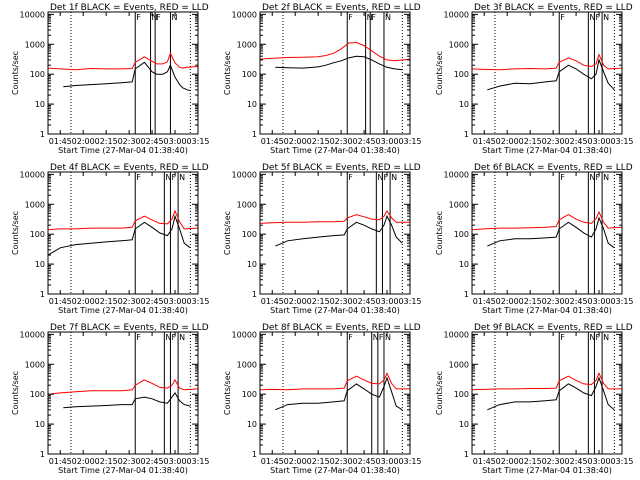 Image resolution: width=640 pixels, height=480 pixels. I want to click on chart-title: Det 8f BLACK = Events, RED = LLD, so click(341, 328).